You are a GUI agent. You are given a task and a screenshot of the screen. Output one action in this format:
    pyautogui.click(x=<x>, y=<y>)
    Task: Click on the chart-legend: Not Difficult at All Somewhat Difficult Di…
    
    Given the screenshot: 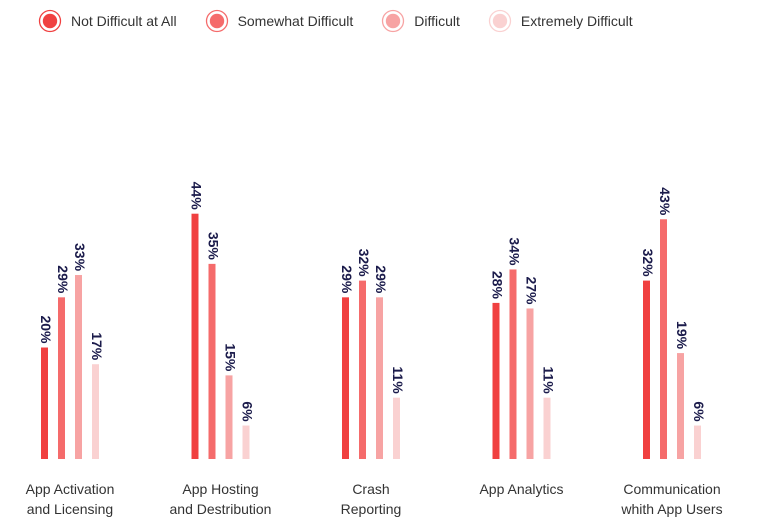 What is the action you would take?
    pyautogui.click(x=349, y=21)
    